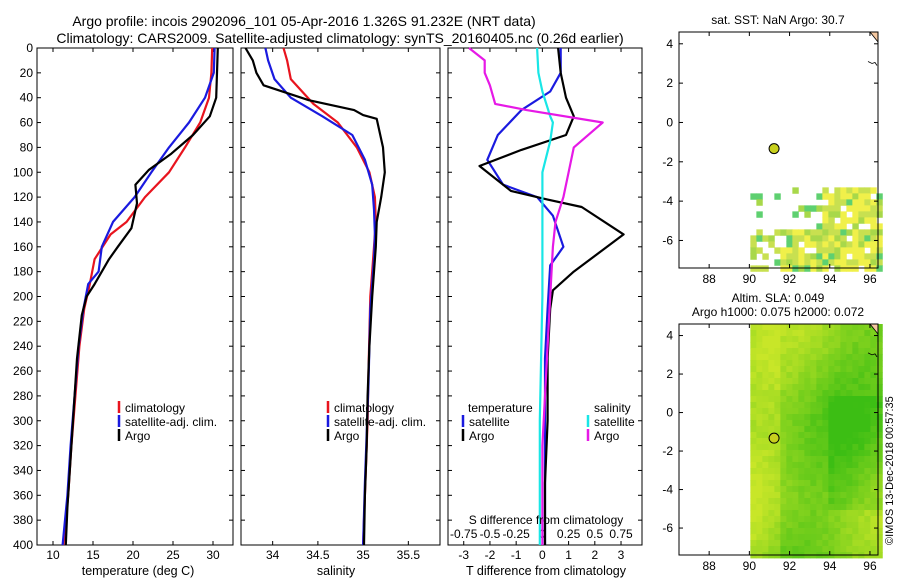  What do you see at coordinates (516, 555) in the screenshot?
I see `x-tick-label: -1` at bounding box center [516, 555].